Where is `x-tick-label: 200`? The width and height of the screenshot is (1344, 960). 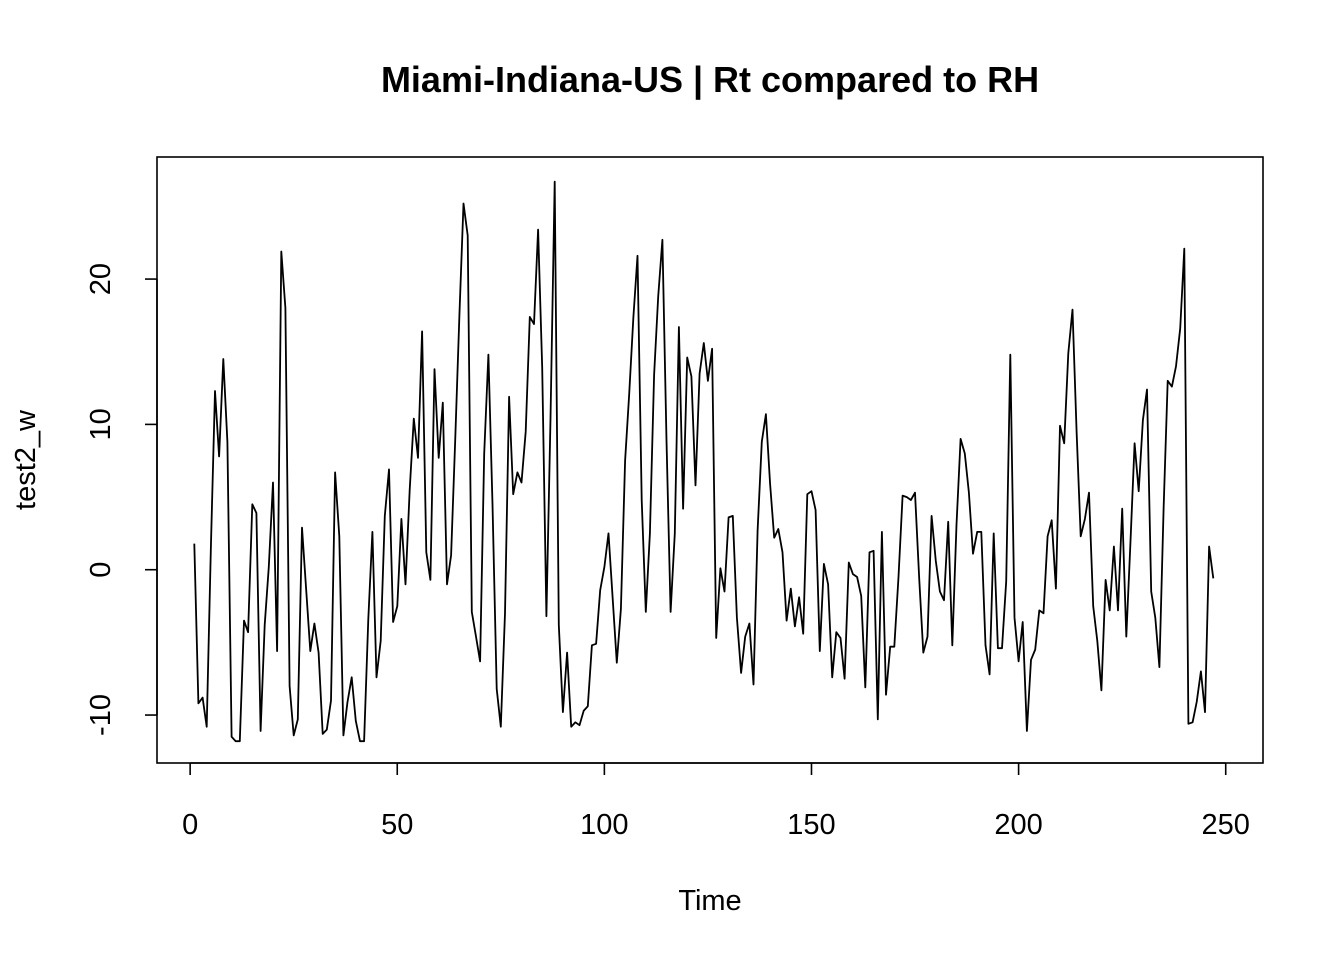 x-tick-label: 200 is located at coordinates (1018, 825).